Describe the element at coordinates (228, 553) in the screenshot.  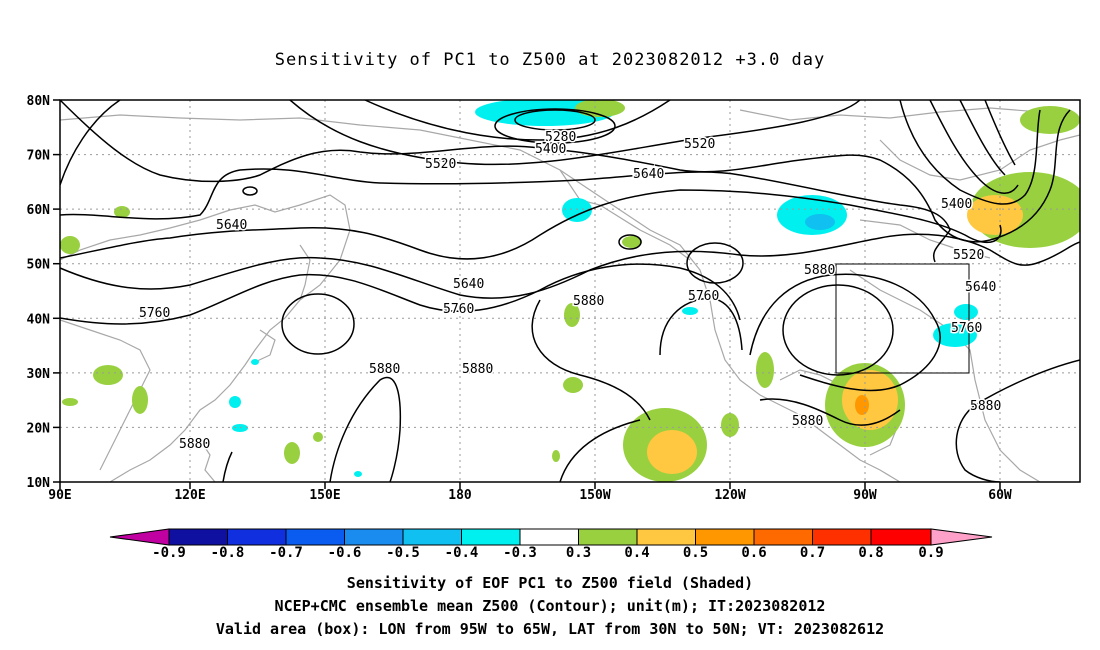
I see `colorbar-label: -0.8` at that location.